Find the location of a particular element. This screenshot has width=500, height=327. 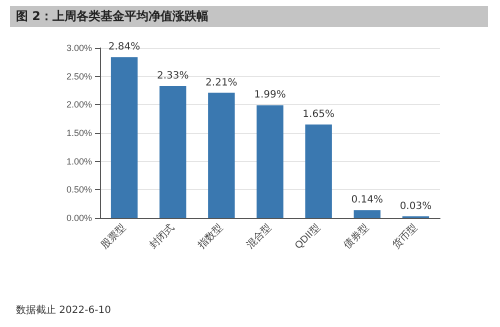

y-tick-label: 3.00% is located at coordinates (79, 48).